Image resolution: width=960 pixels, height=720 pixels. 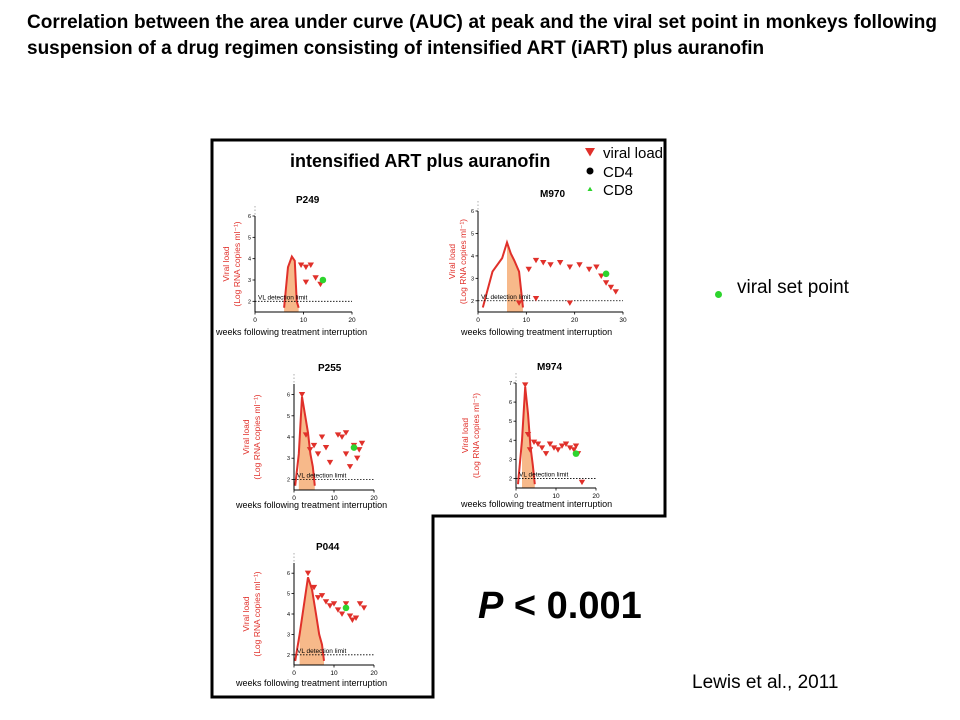 What do you see at coordinates (308, 200) in the screenshot?
I see `panel-name: P249` at bounding box center [308, 200].